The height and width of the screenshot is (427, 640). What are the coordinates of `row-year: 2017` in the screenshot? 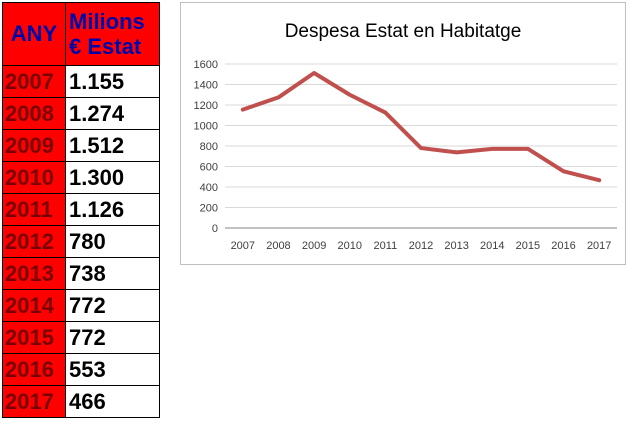 It's located at (34, 401).